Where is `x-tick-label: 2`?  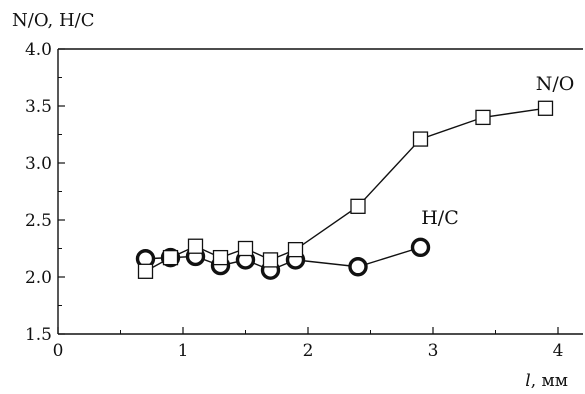 x-tick-label: 2 is located at coordinates (308, 351).